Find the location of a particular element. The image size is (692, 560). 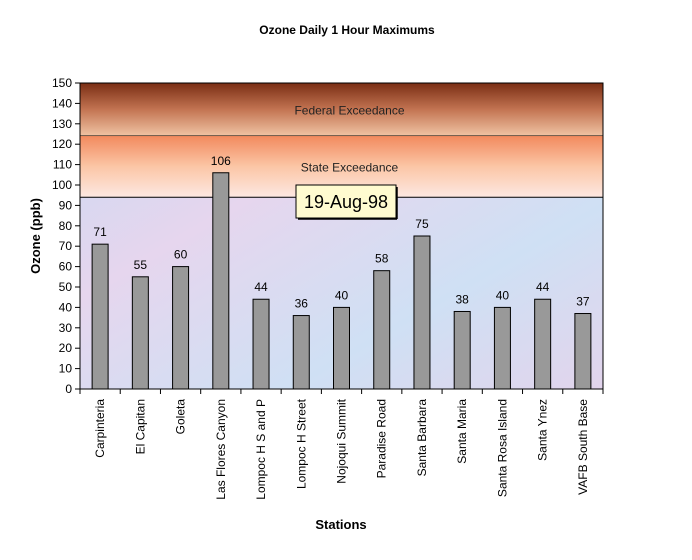

x-tick-label: Lompoc H S and P is located at coordinates (261, 449).